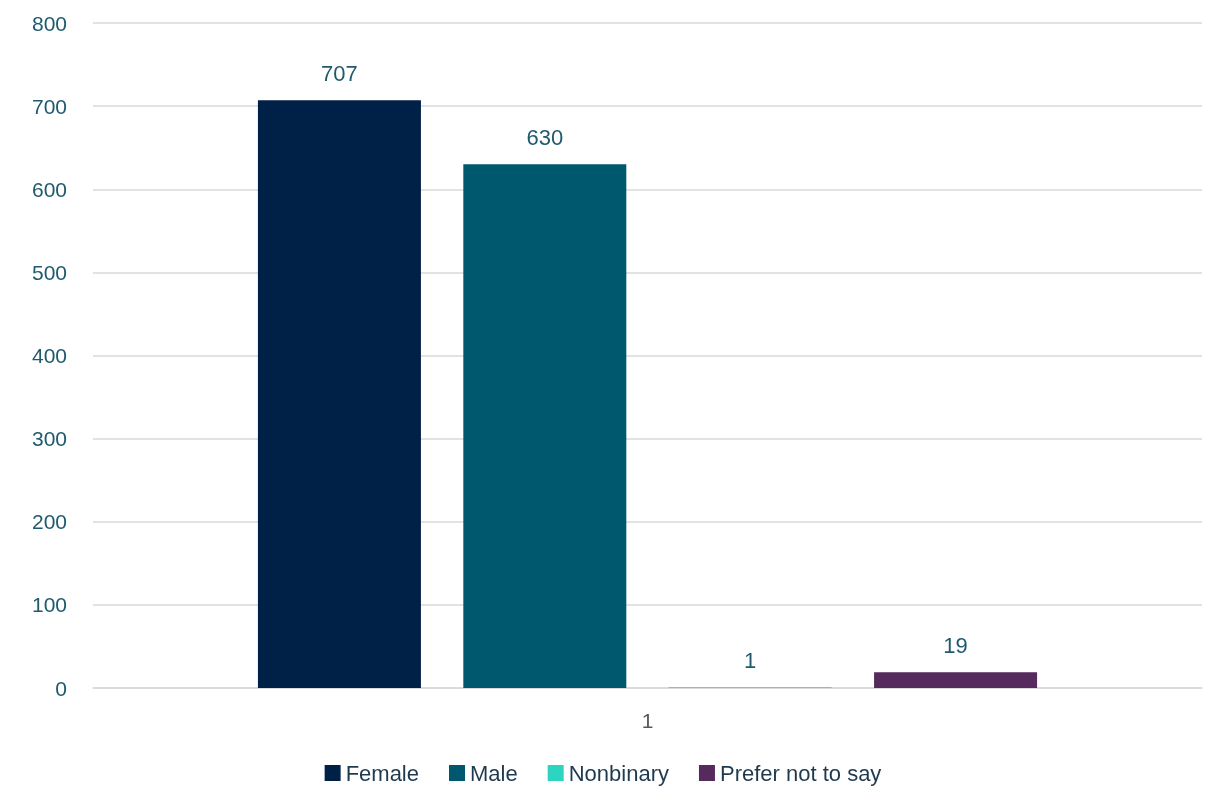 The image size is (1206, 793). Describe the element at coordinates (49, 605) in the screenshot. I see `y-tick-label: 100` at that location.